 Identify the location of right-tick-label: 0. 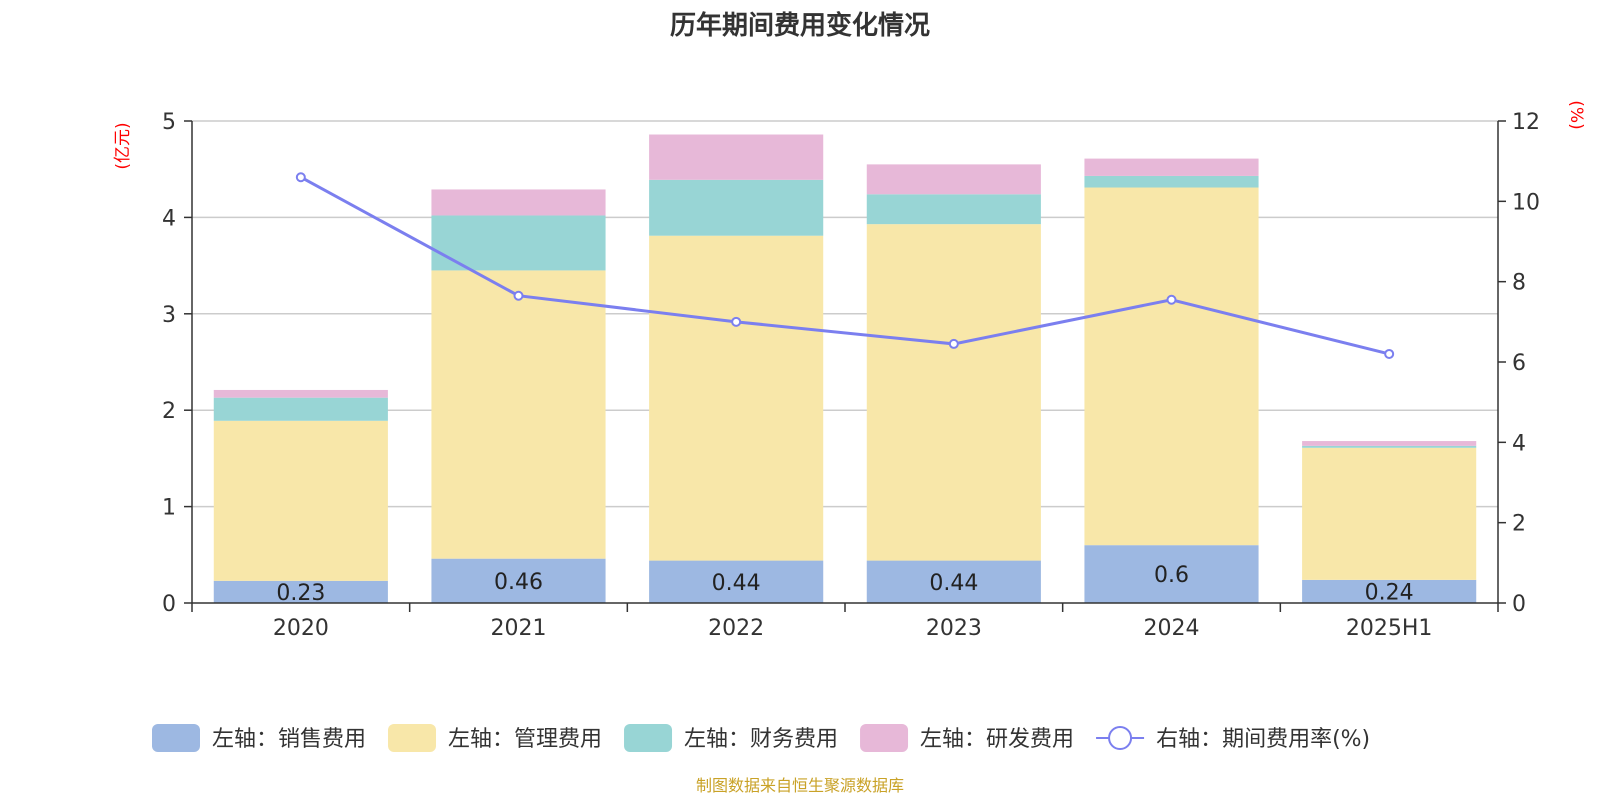
(1519, 604).